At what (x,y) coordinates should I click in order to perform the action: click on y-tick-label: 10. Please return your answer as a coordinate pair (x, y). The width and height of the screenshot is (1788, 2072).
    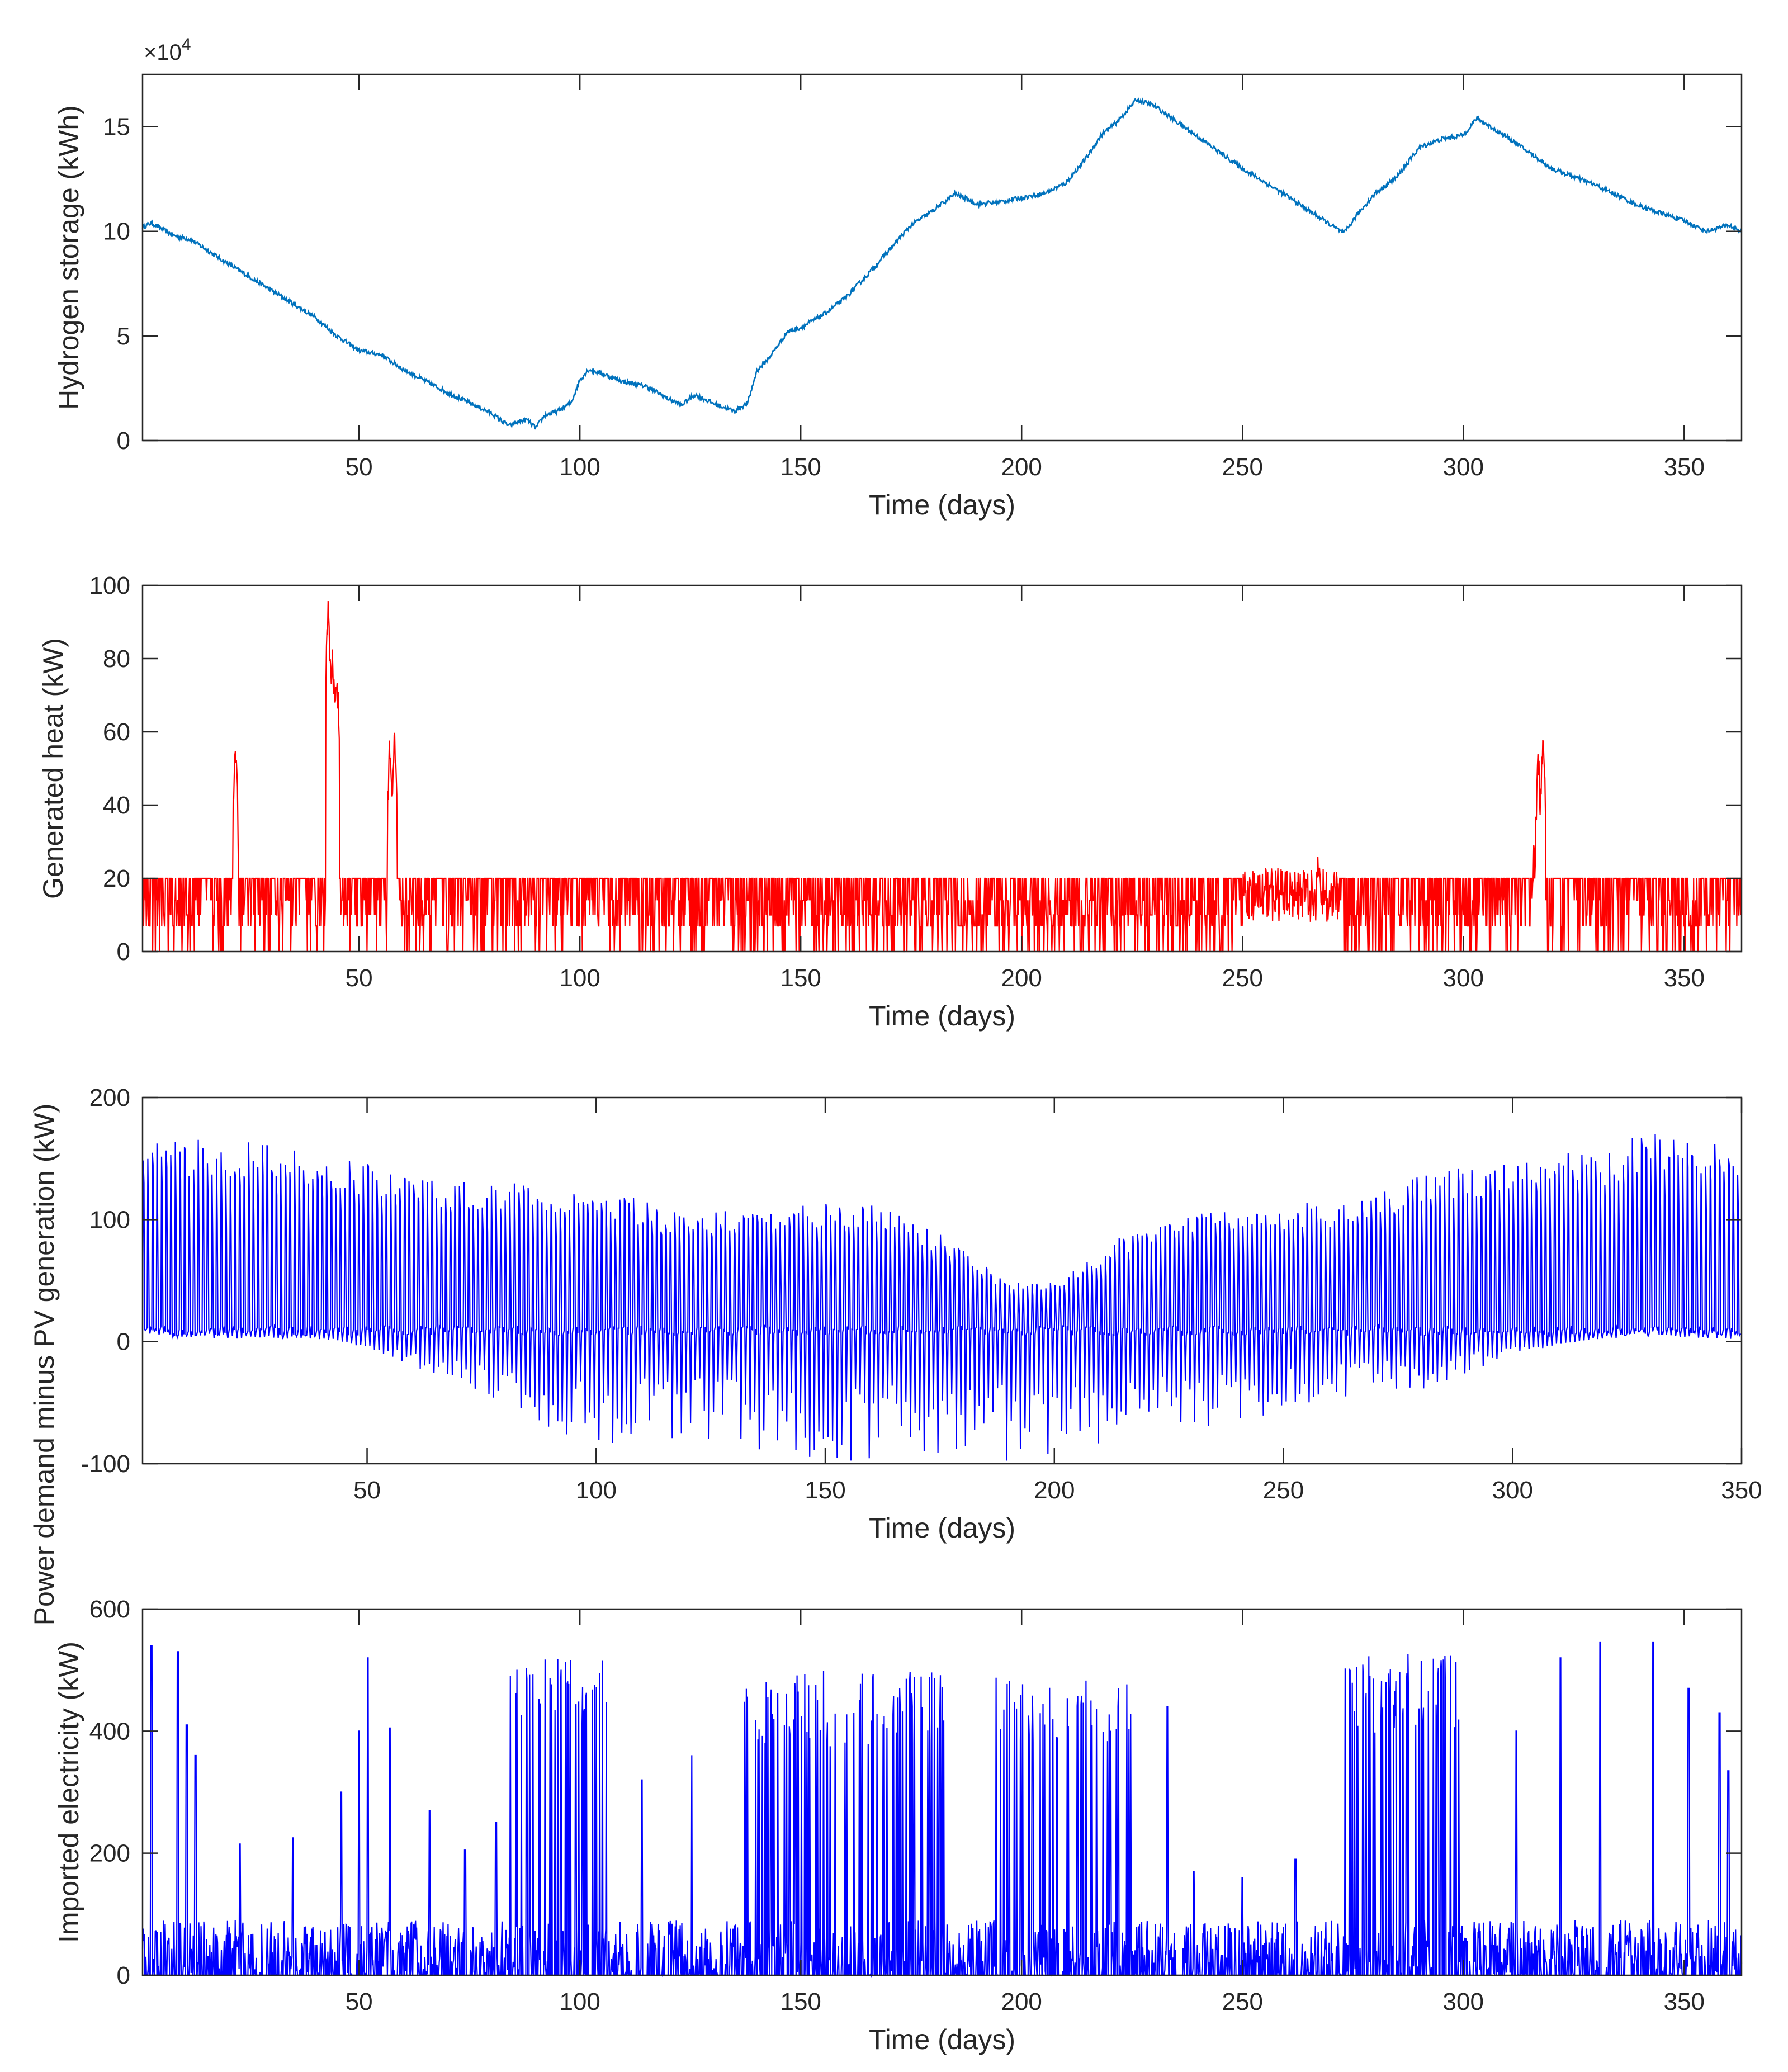
    Looking at the image, I should click on (116, 231).